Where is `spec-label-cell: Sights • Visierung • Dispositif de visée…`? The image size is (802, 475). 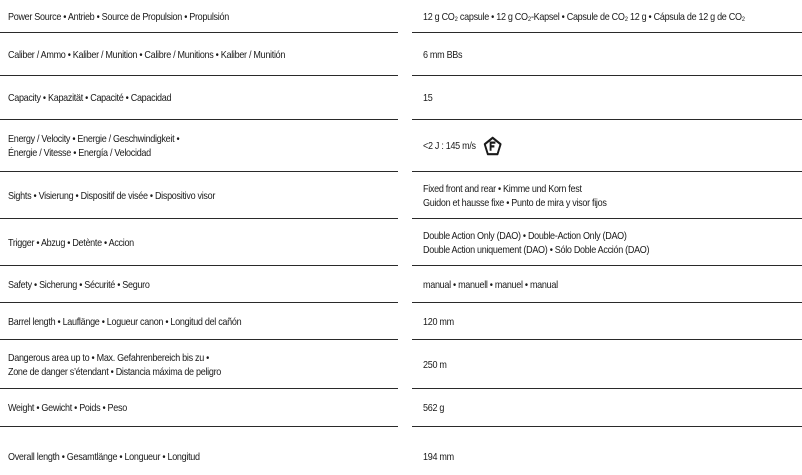 spec-label-cell: Sights • Visierung • Dispositif de visée… is located at coordinates (199, 195).